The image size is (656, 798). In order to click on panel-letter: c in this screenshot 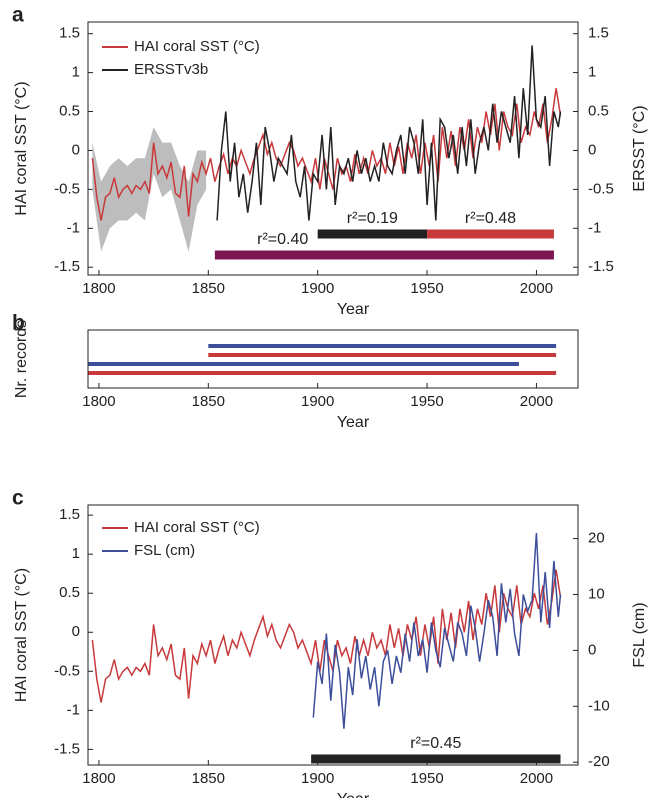, I will do `click(18, 498)`.